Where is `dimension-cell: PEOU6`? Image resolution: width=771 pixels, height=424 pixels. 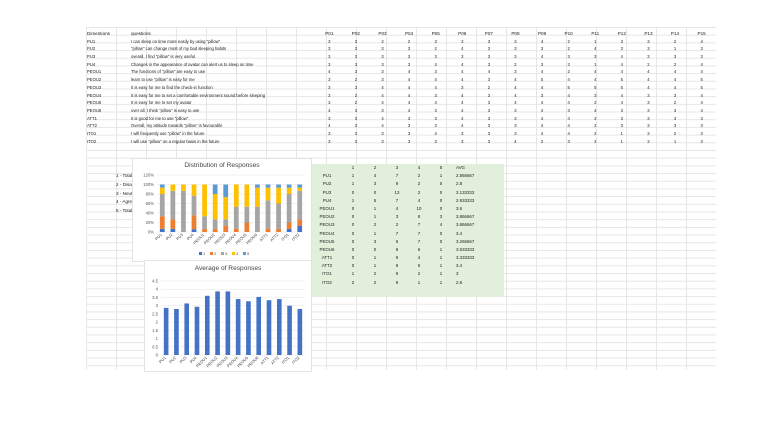
dimension-cell: PEOU6 is located at coordinates (94, 110).